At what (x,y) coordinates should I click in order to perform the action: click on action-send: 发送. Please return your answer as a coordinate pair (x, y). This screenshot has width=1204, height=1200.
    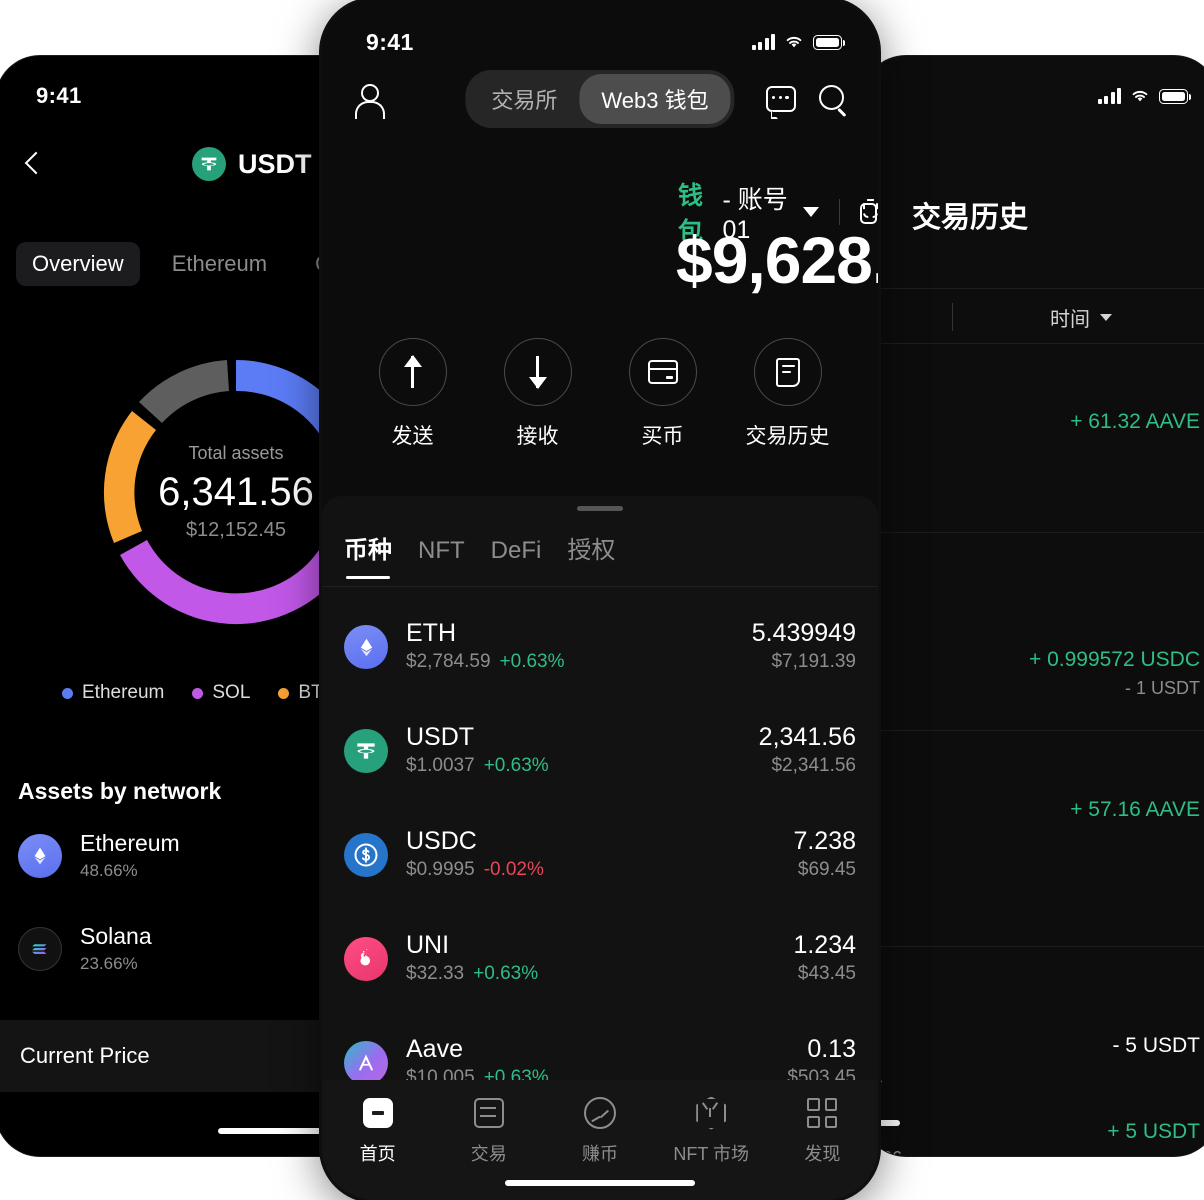
    Looking at the image, I should click on (413, 394).